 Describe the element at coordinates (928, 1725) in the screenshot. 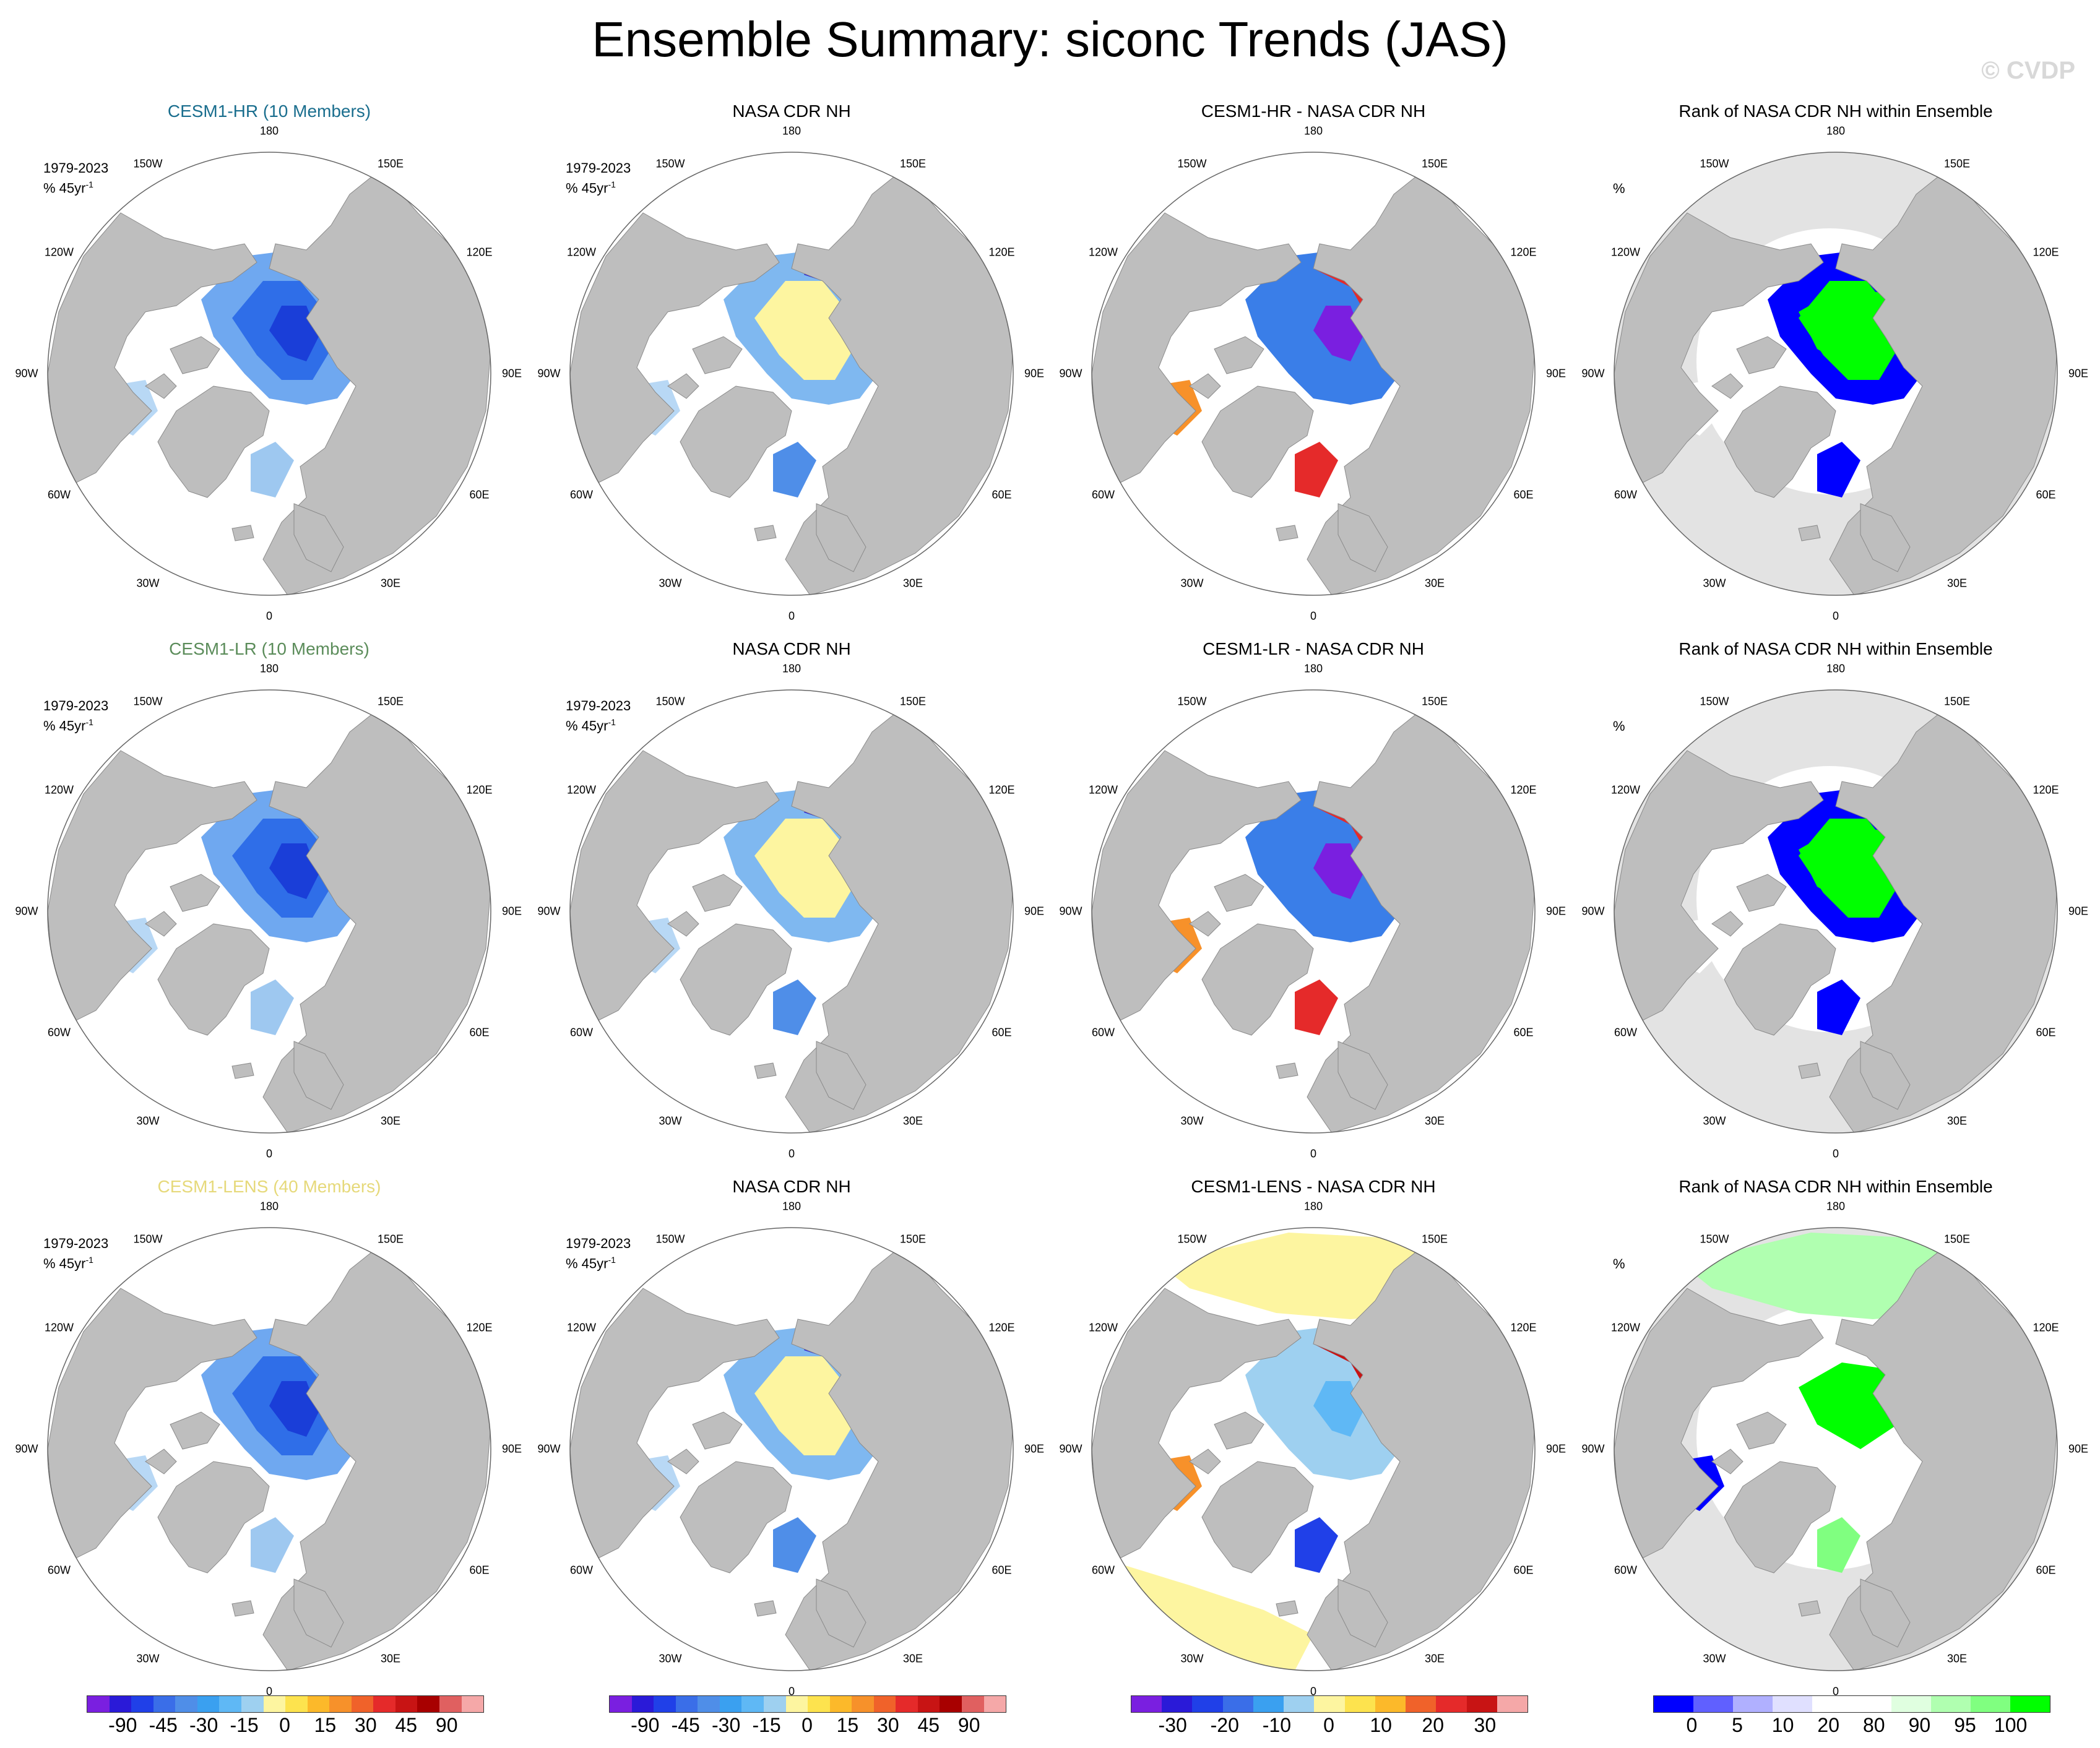

I see `colorbar-tick-label: 45` at that location.